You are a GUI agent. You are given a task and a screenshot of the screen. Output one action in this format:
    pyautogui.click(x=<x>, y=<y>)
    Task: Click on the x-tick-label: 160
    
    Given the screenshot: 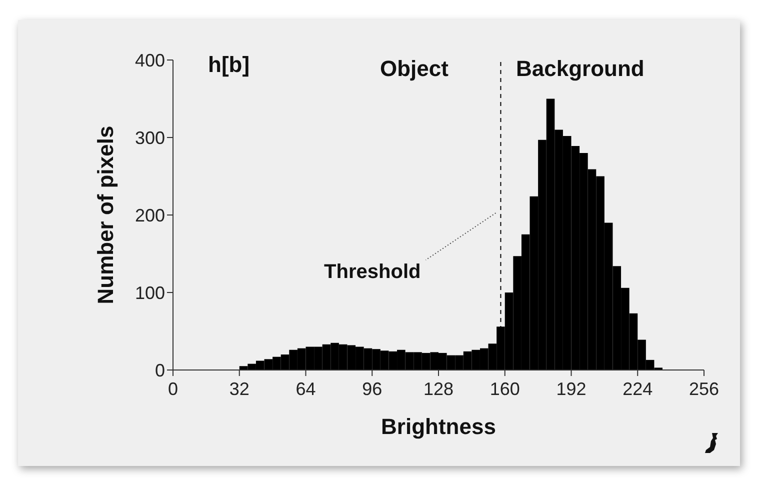 What is the action you would take?
    pyautogui.click(x=505, y=388)
    